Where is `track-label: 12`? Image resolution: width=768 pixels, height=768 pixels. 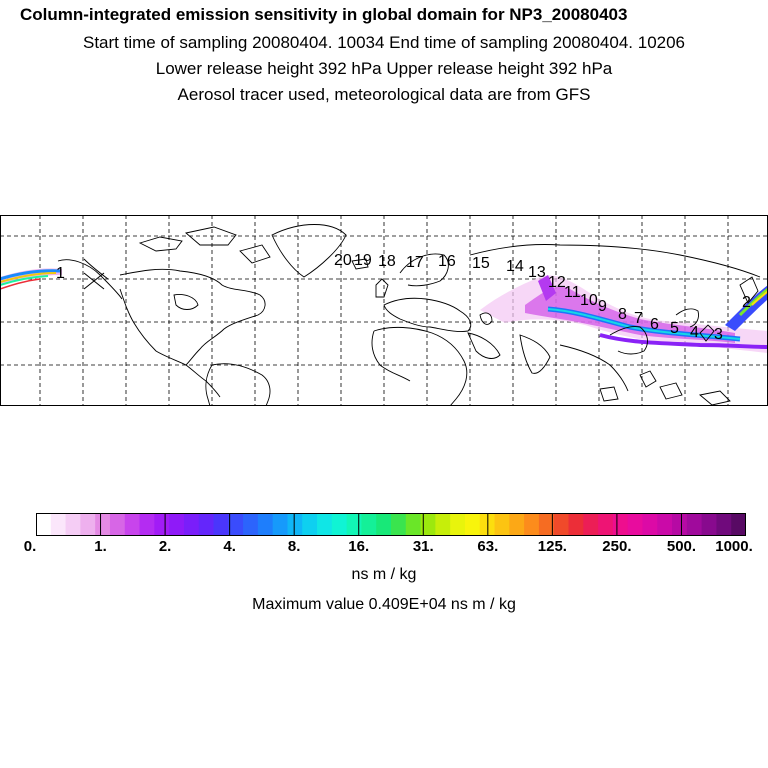
track-label: 12 is located at coordinates (557, 282).